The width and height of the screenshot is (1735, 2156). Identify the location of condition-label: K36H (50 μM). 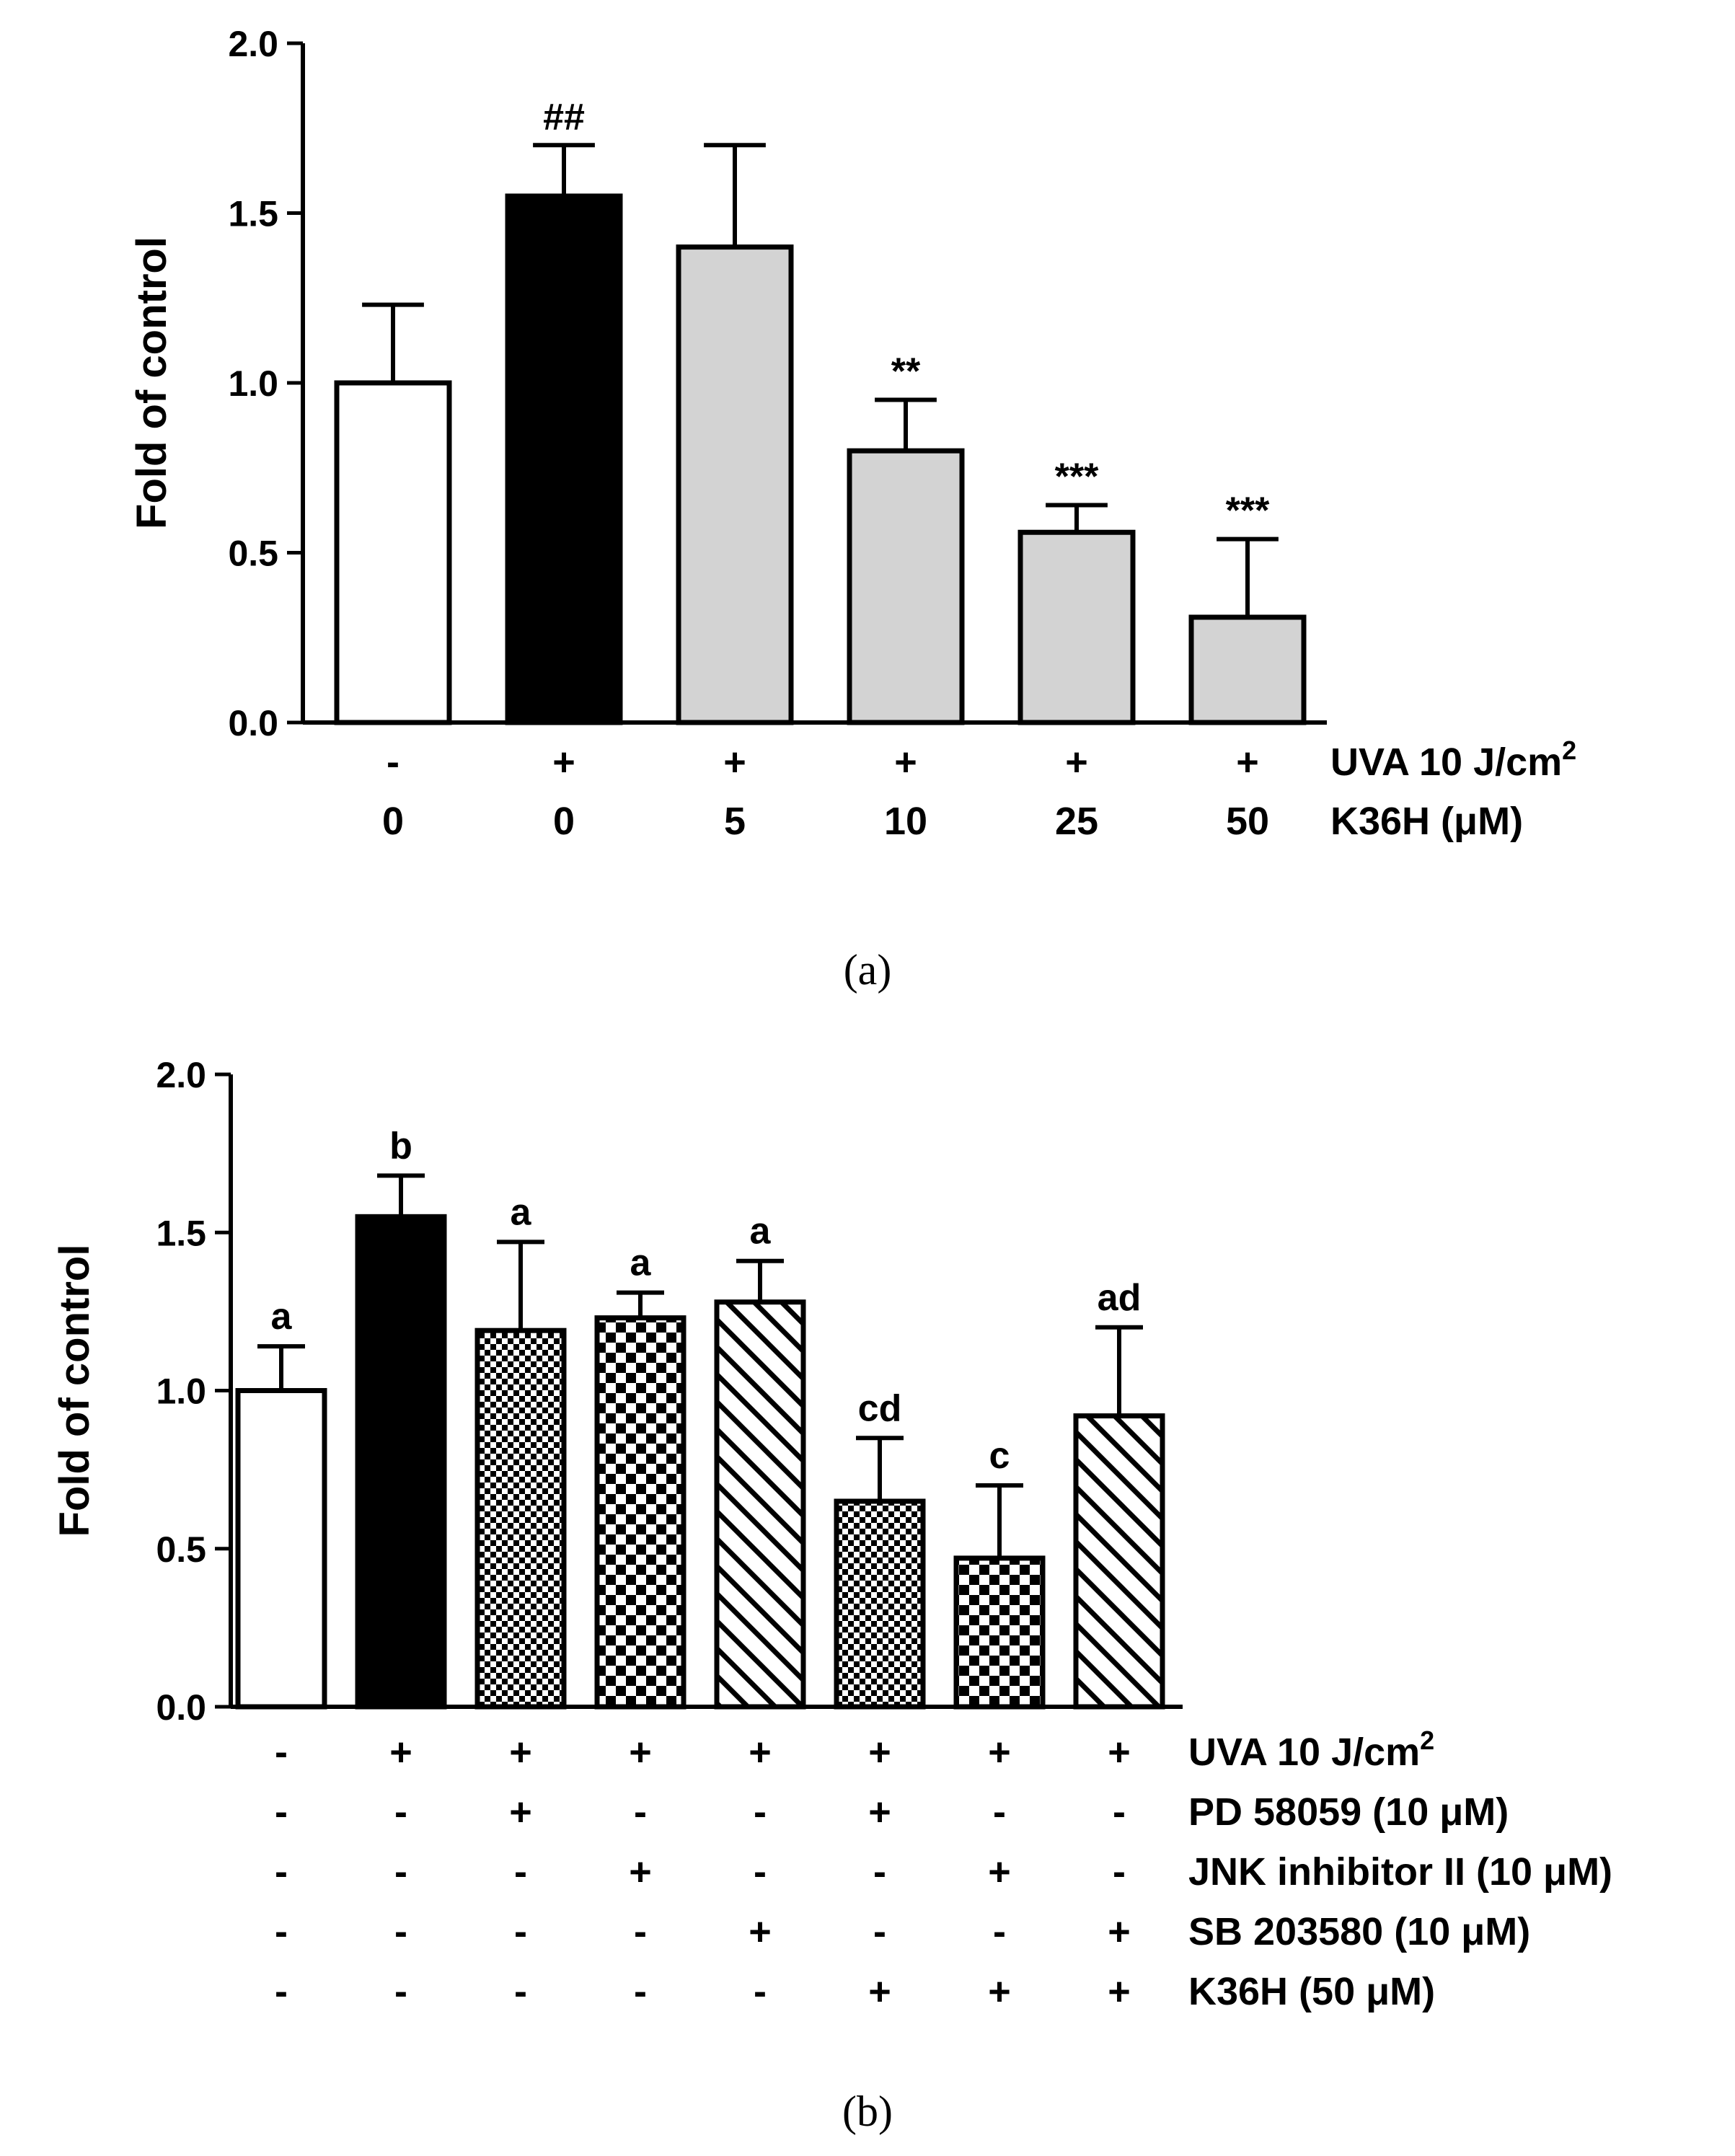
(1311, 1991).